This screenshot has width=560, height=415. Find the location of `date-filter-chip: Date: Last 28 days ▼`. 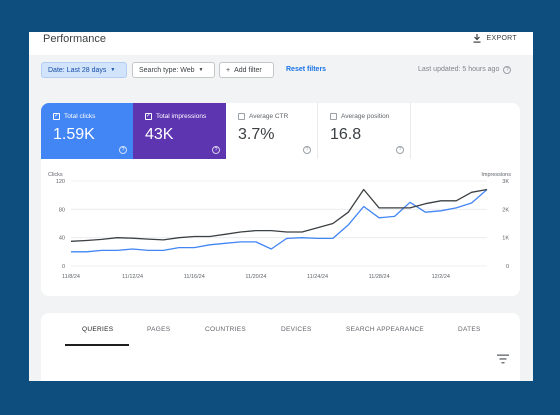

date-filter-chip: Date: Last 28 days ▼ is located at coordinates (84, 70).